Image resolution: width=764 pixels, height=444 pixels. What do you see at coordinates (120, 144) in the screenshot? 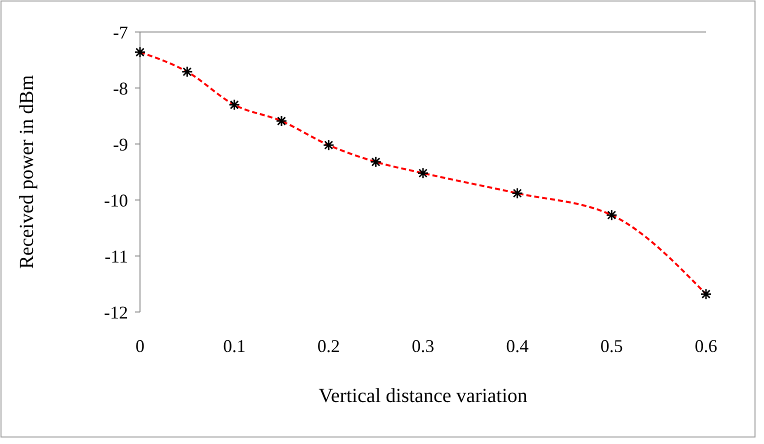
I see `y-tick-label: -9` at bounding box center [120, 144].